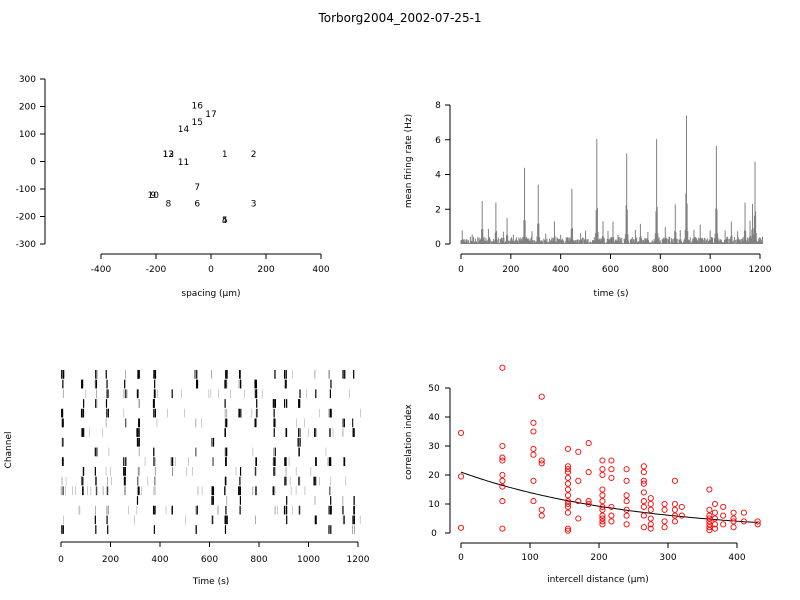 The image size is (800, 600). I want to click on spike-raster-x-tick-label: 0, so click(61, 560).